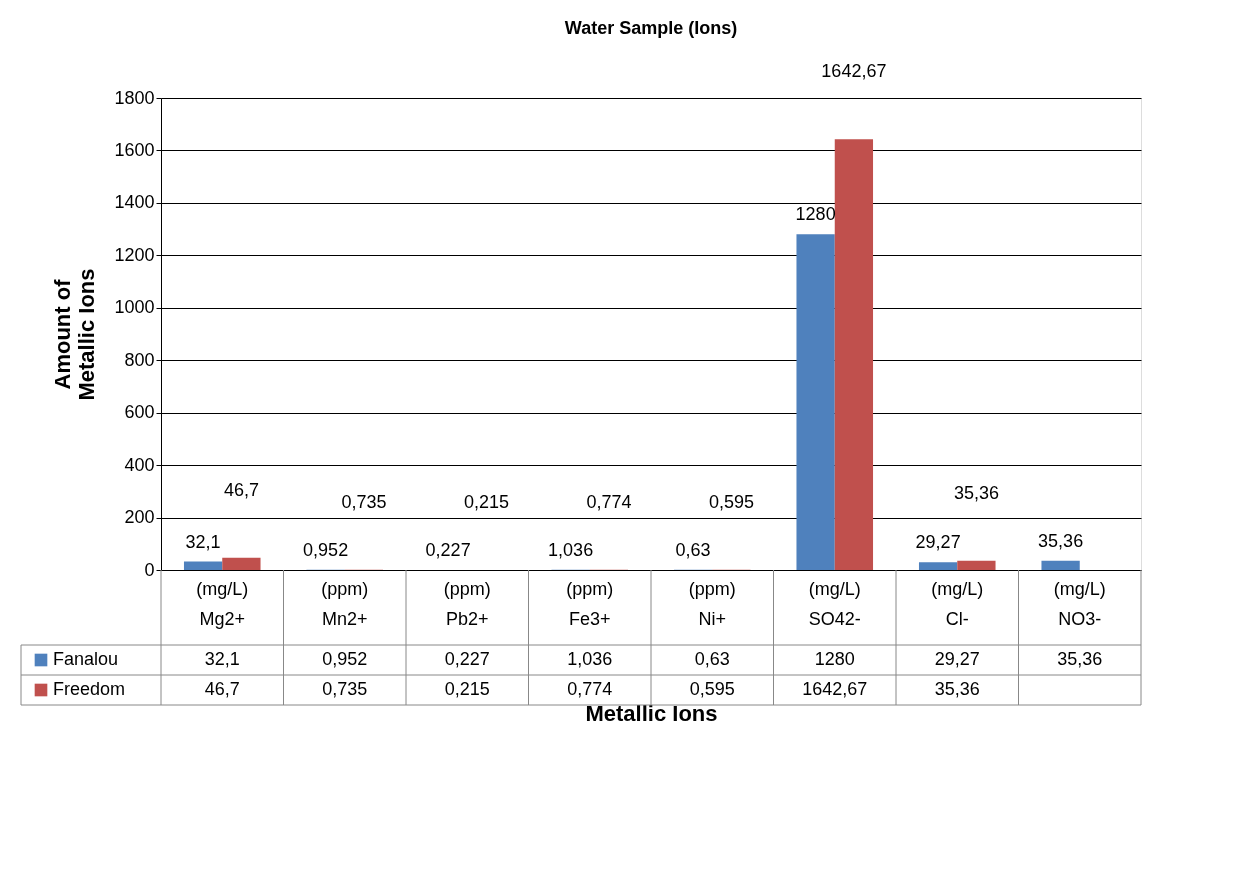 This screenshot has height=883, width=1250. Describe the element at coordinates (938, 542) in the screenshot. I see `text: 29,27` at that location.